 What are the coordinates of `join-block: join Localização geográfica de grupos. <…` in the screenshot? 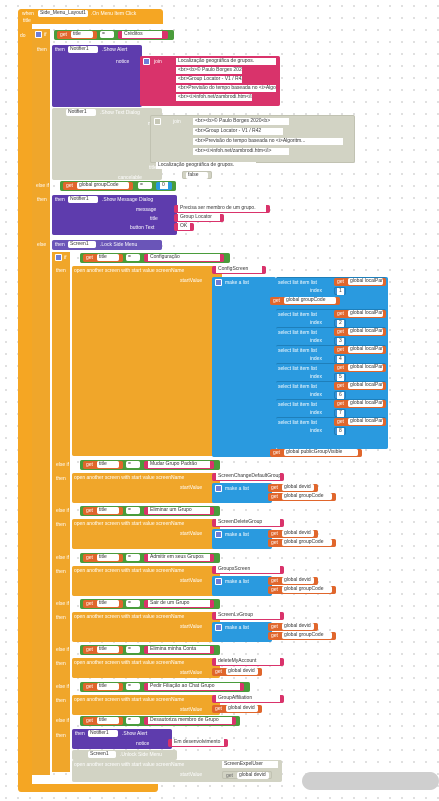 It's located at (210, 81).